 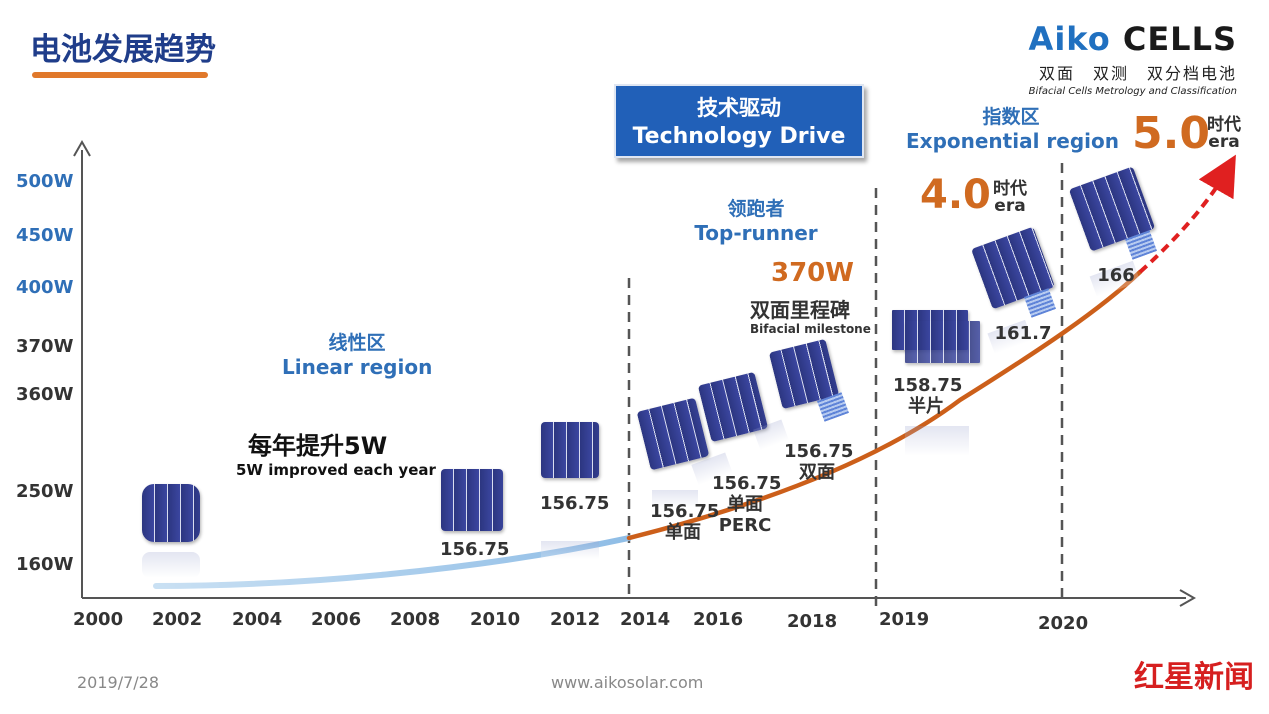 What do you see at coordinates (336, 470) in the screenshot?
I see `improvement-en: 5W improved each year` at bounding box center [336, 470].